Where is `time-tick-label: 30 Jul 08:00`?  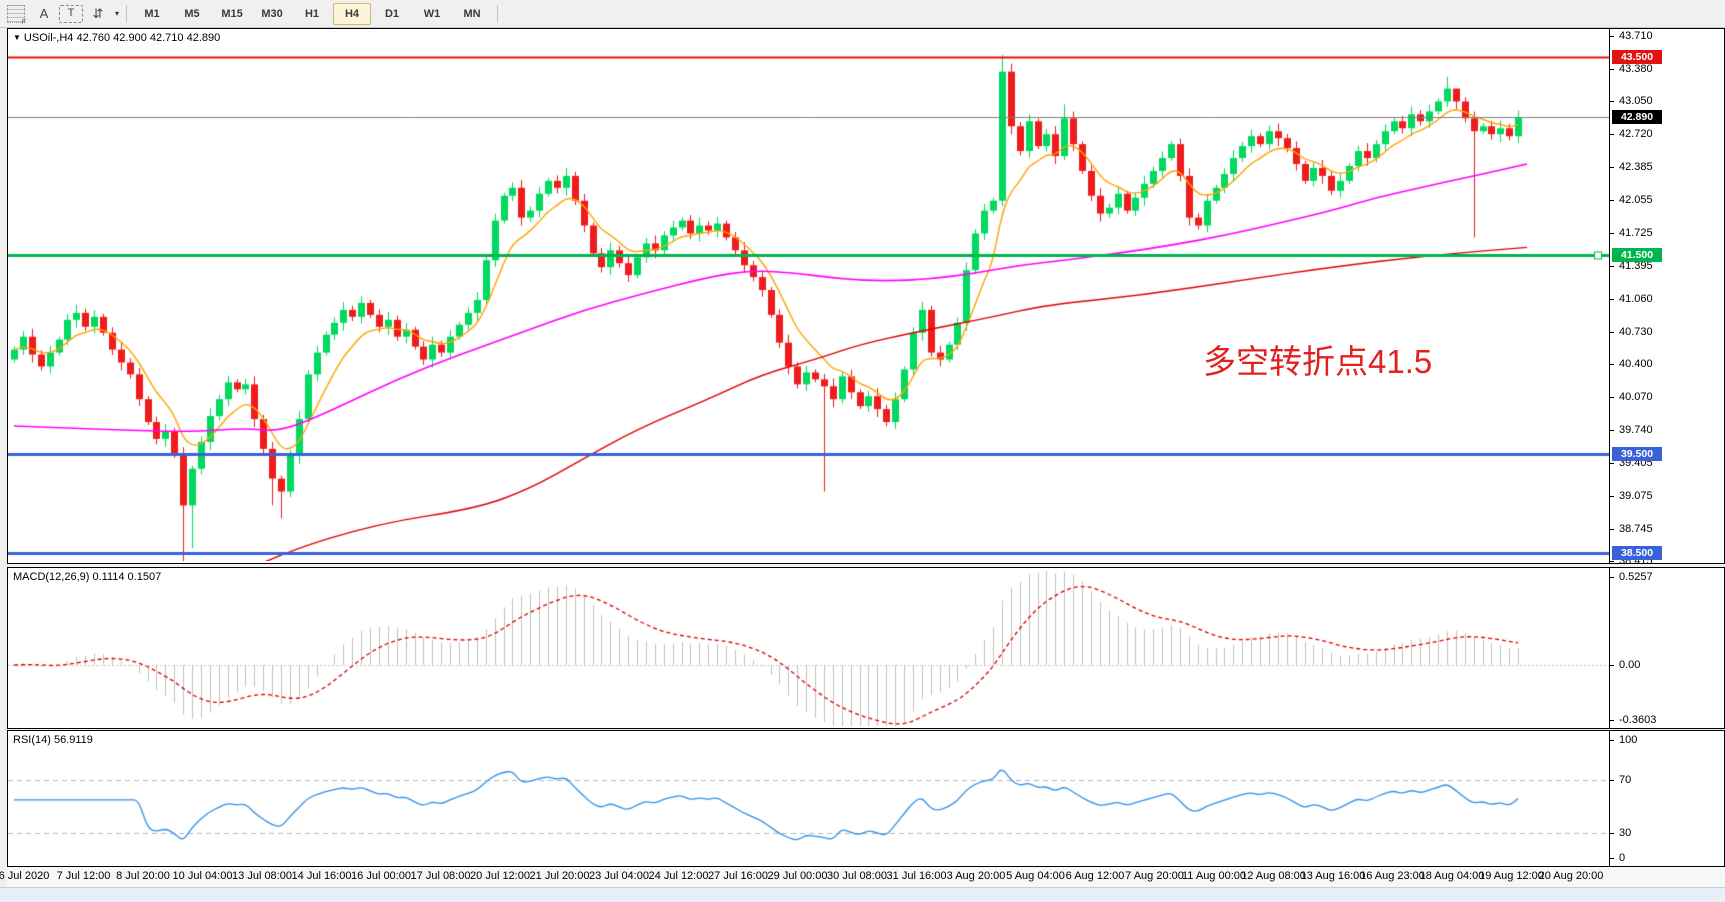
time-tick-label: 30 Jul 08:00 is located at coordinates (857, 876).